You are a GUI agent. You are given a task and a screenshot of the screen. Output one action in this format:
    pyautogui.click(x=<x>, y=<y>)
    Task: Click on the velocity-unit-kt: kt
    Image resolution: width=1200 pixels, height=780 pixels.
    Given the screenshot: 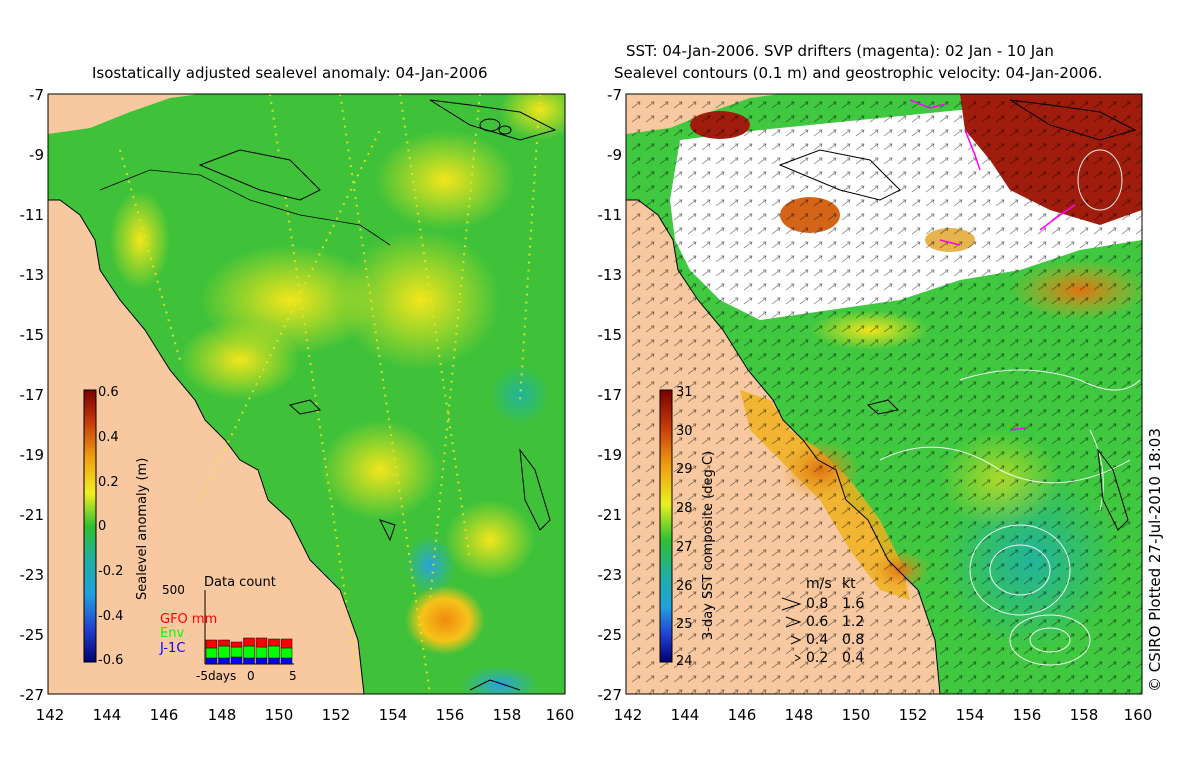 What is the action you would take?
    pyautogui.click(x=849, y=584)
    